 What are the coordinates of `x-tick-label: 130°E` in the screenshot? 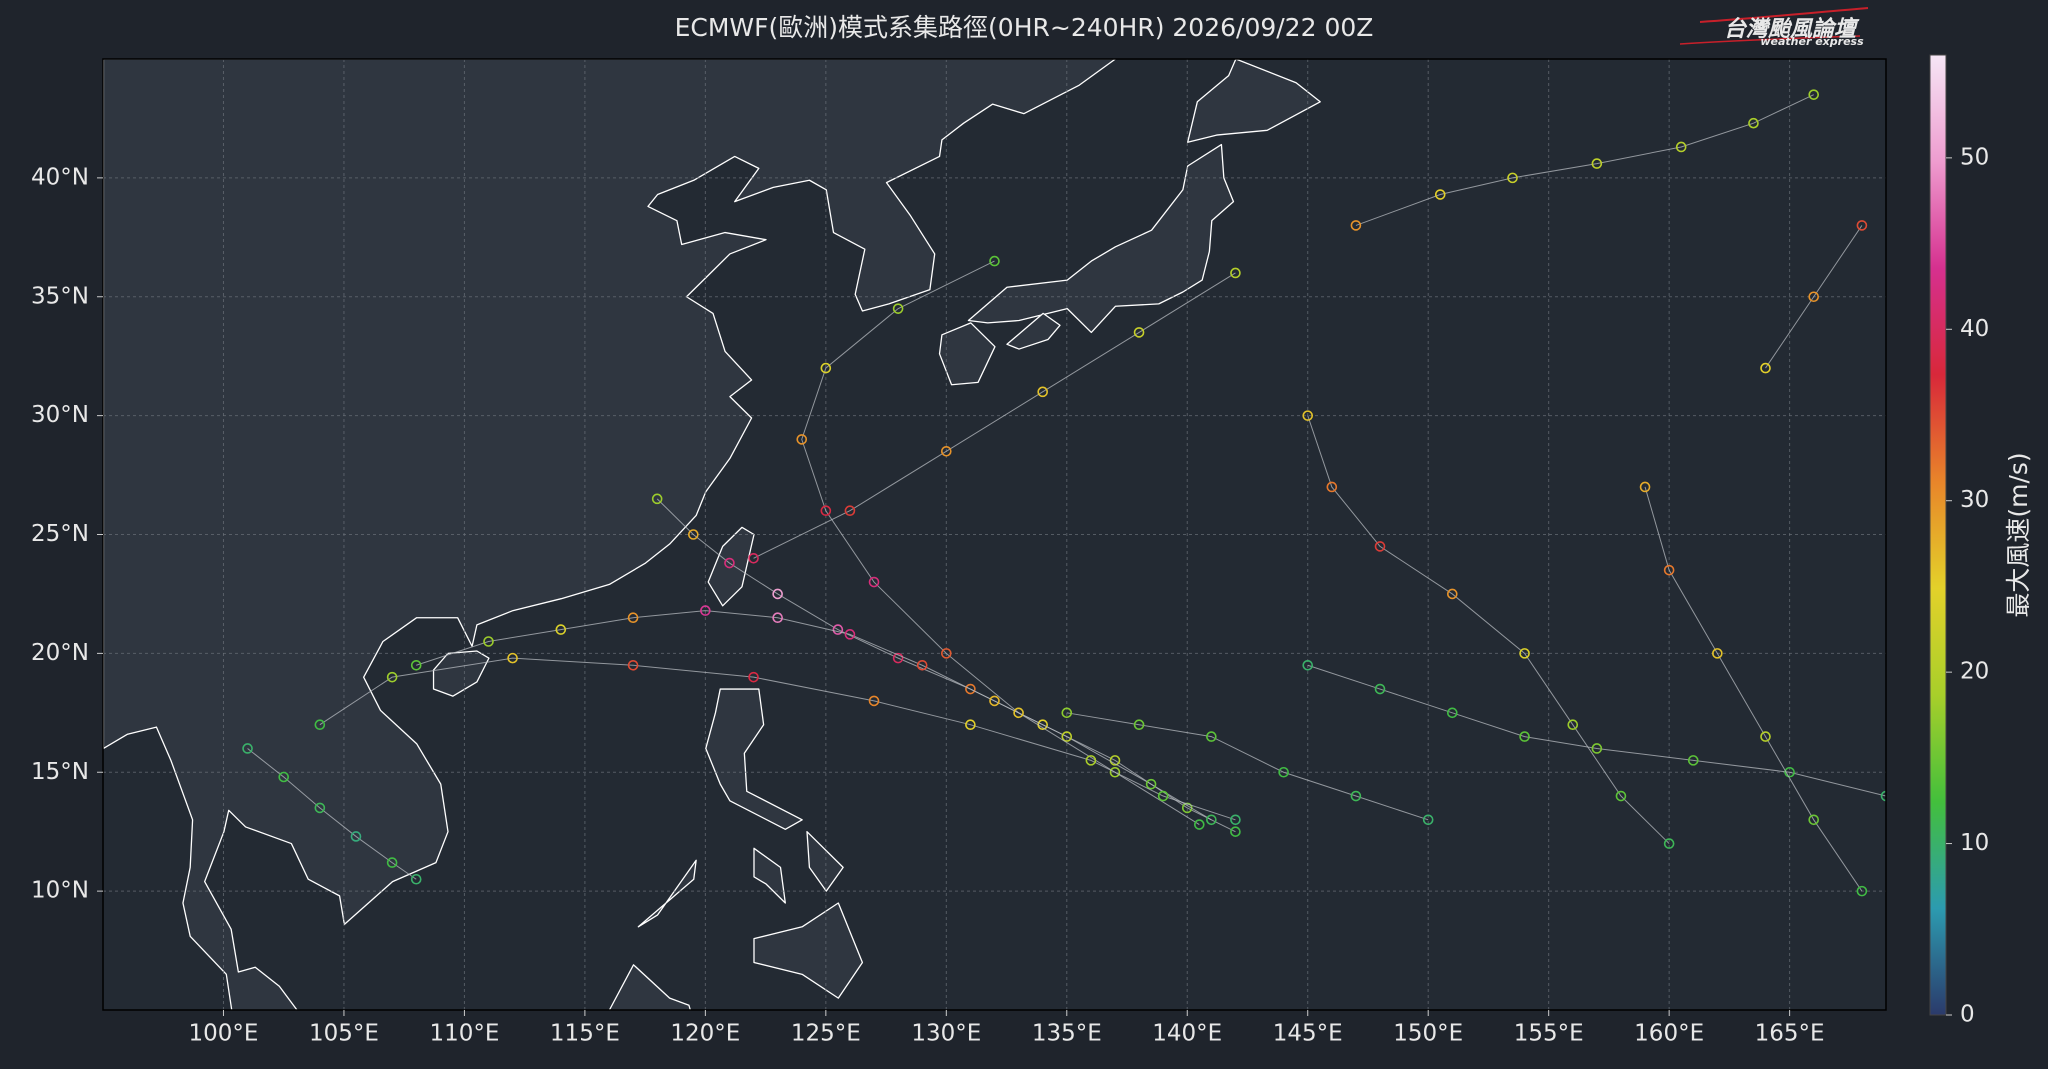 It's located at (946, 1034).